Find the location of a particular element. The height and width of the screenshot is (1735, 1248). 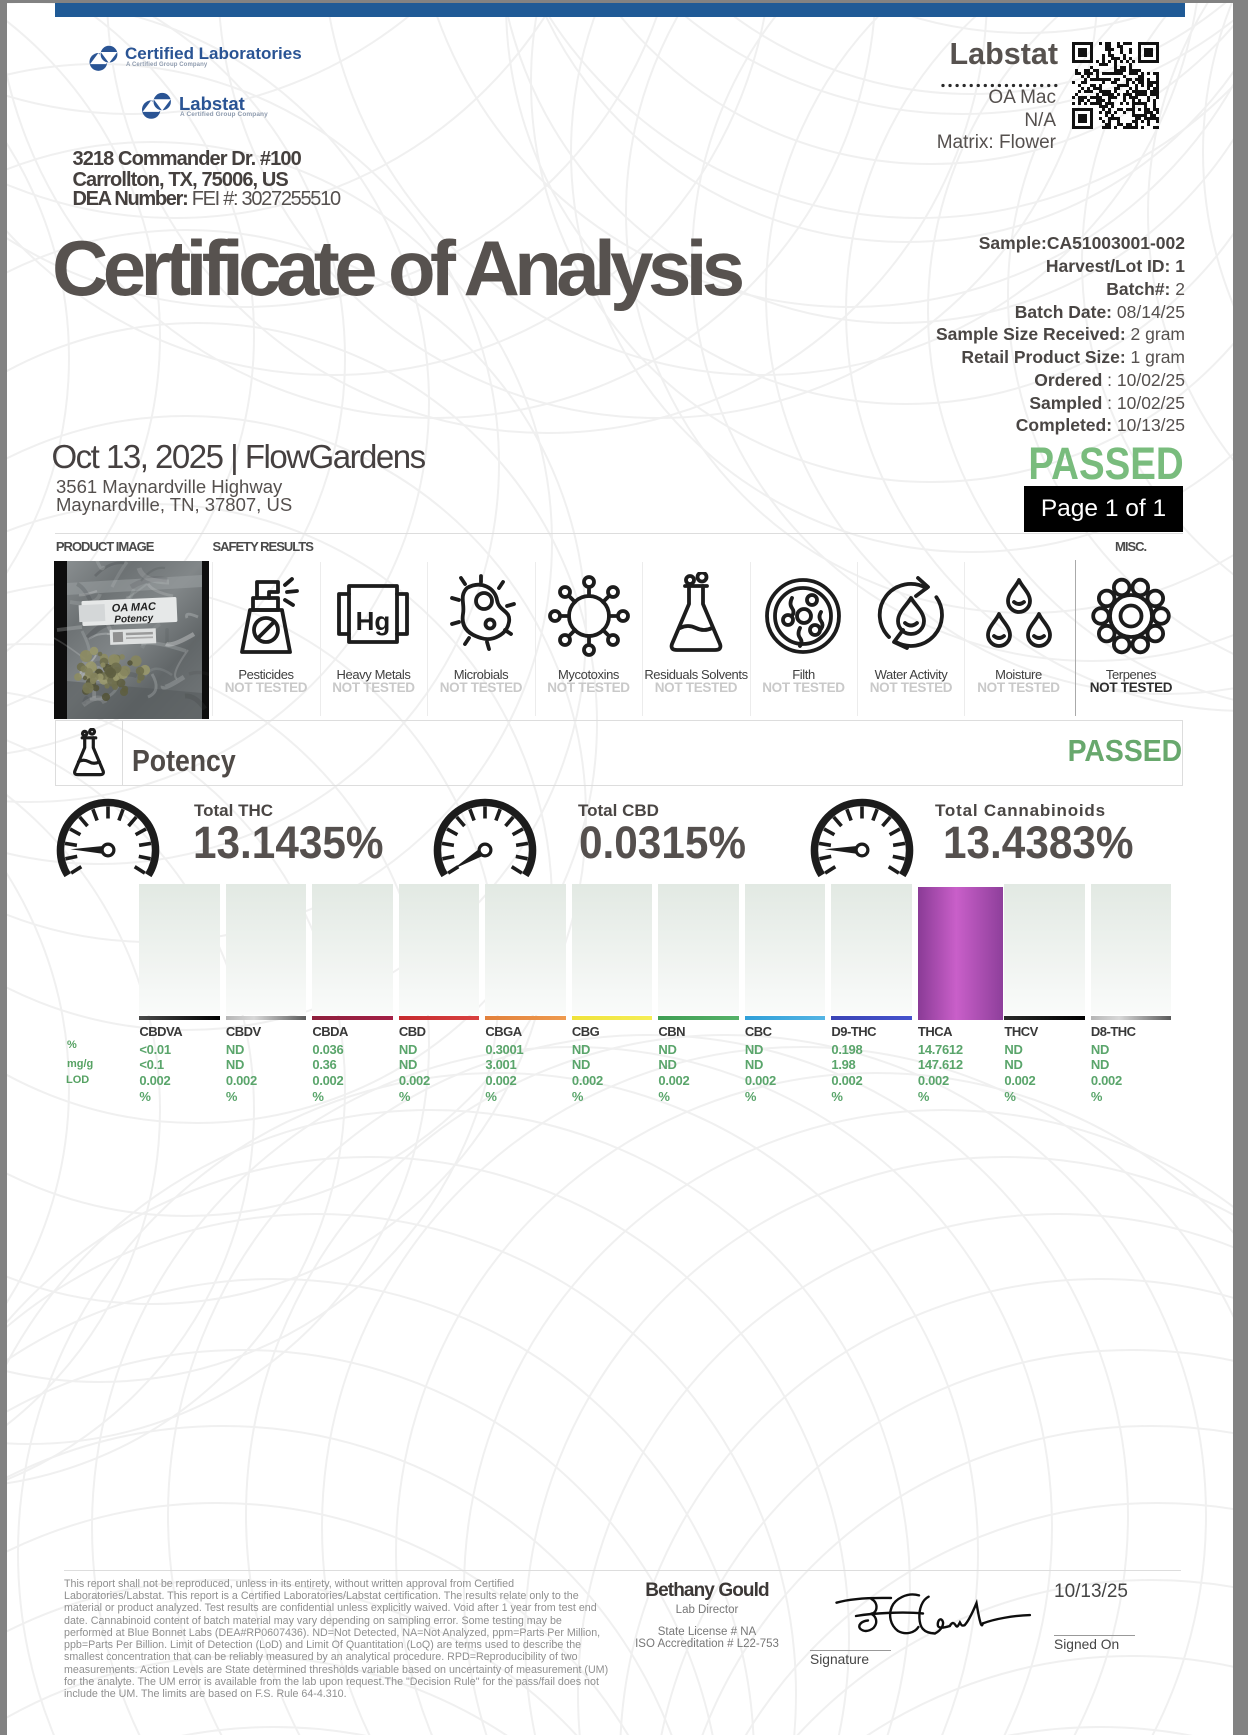

svg-text: Potency is located at coordinates (134, 619).